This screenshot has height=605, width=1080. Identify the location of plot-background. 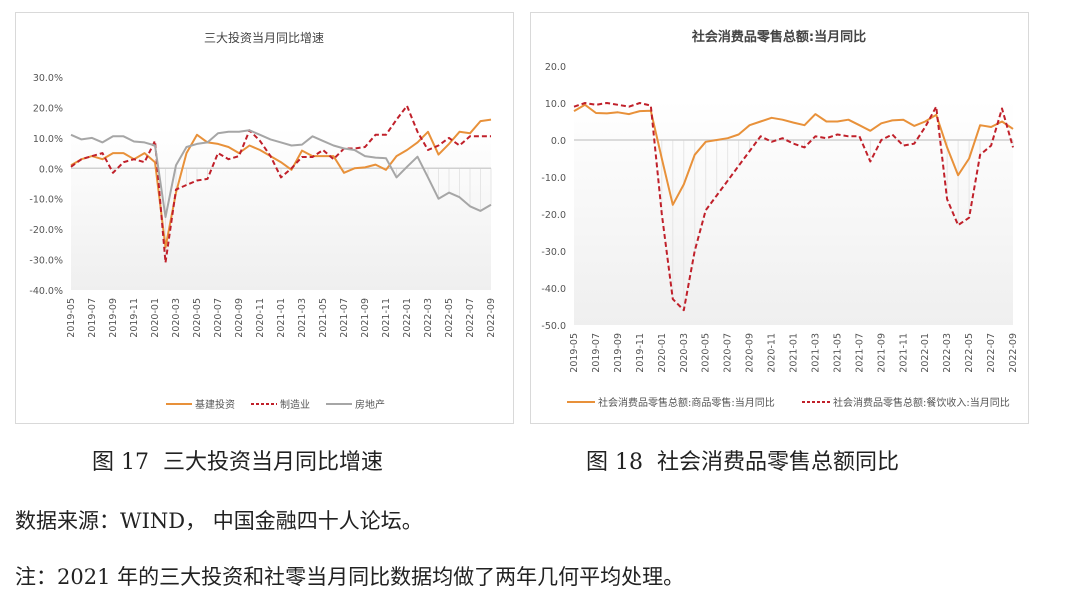
(281, 209).